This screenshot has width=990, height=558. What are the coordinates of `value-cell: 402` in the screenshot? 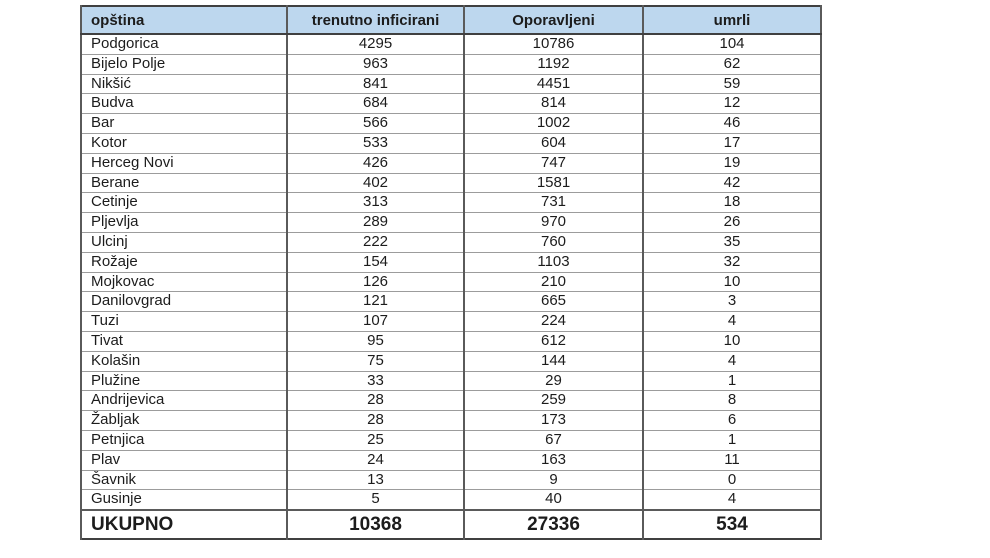 It's located at (375, 182).